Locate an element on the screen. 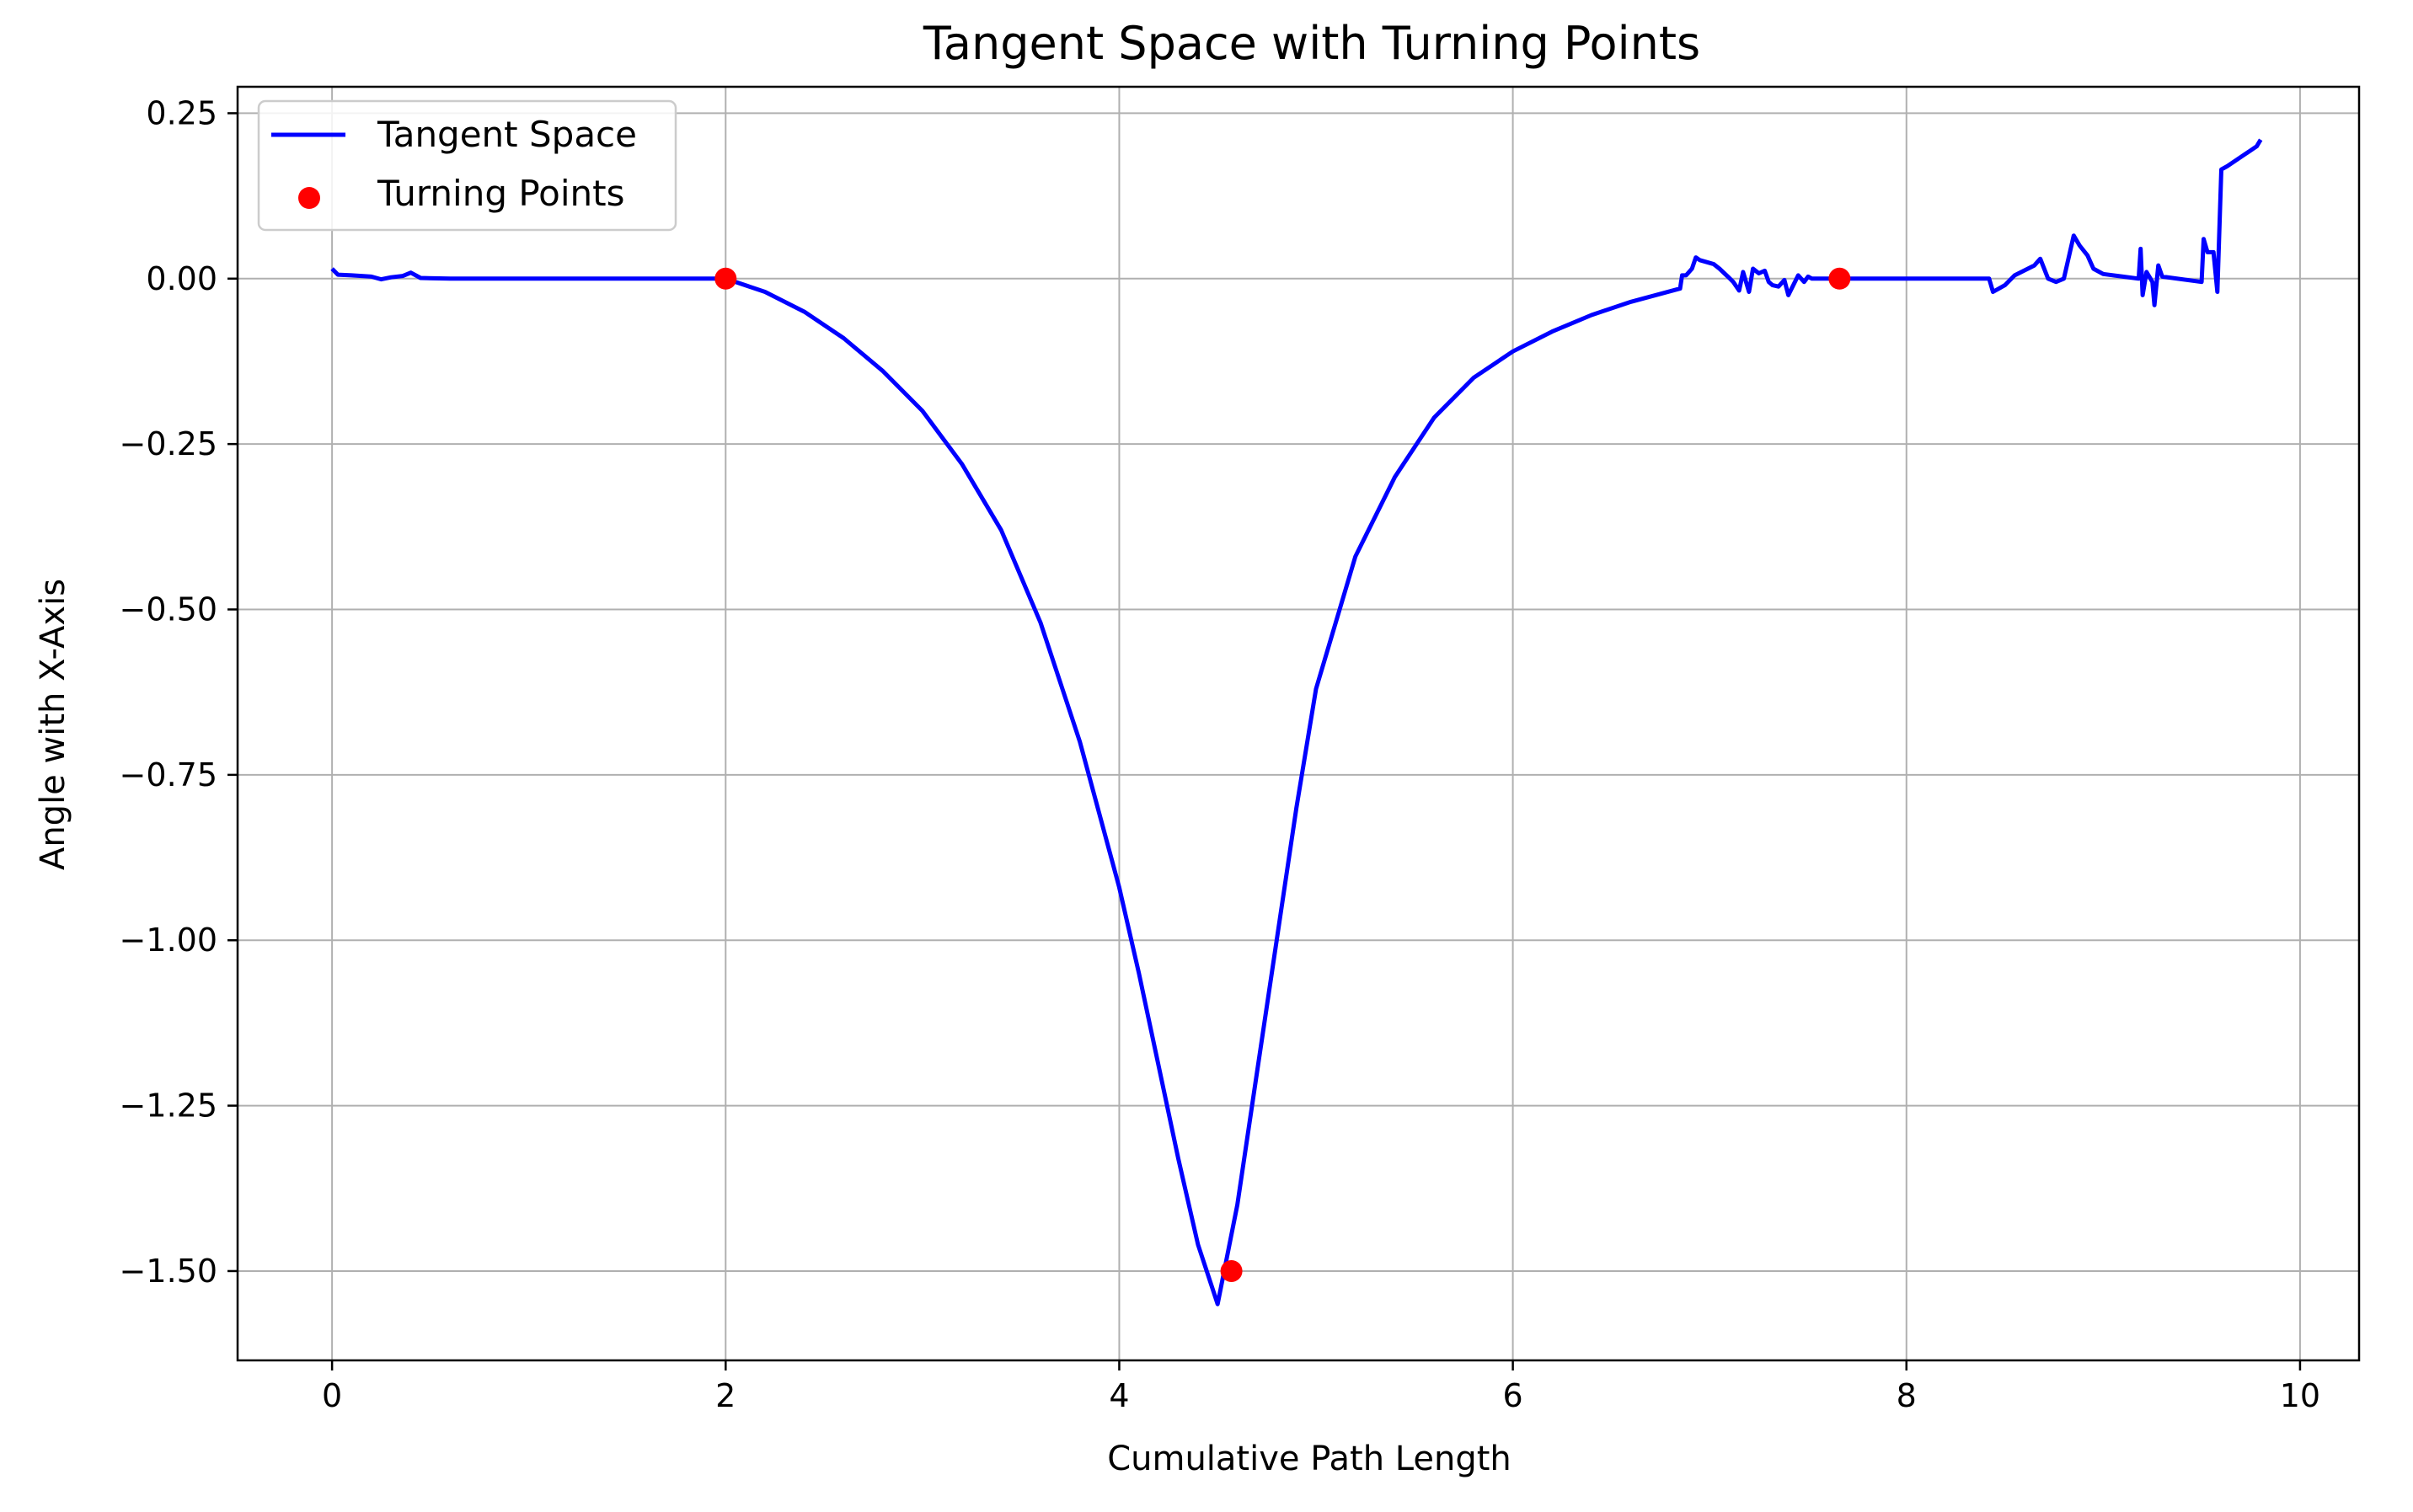 This screenshot has width=2413, height=1512. legend-label-tangent-space: Tangent Space is located at coordinates (507, 134).